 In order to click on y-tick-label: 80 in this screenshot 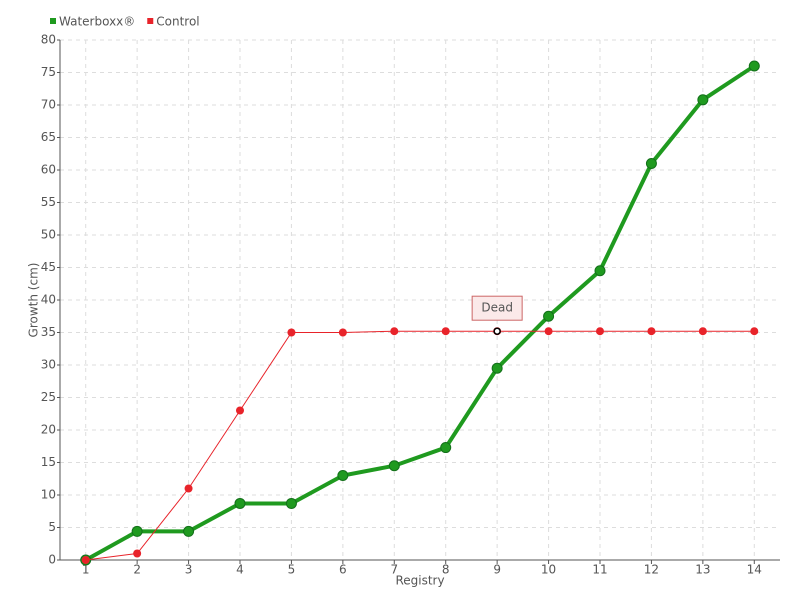, I will do `click(48, 40)`.